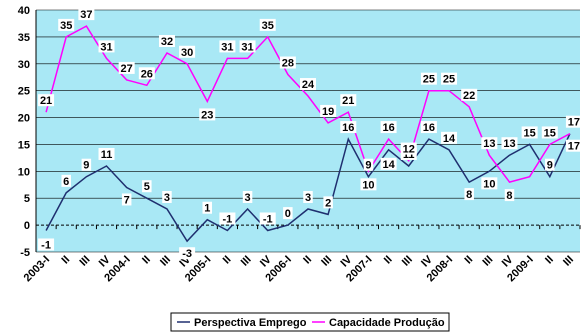 The image size is (584, 333). What do you see at coordinates (24, 119) in the screenshot?
I see `y-tick-label: 20` at bounding box center [24, 119].